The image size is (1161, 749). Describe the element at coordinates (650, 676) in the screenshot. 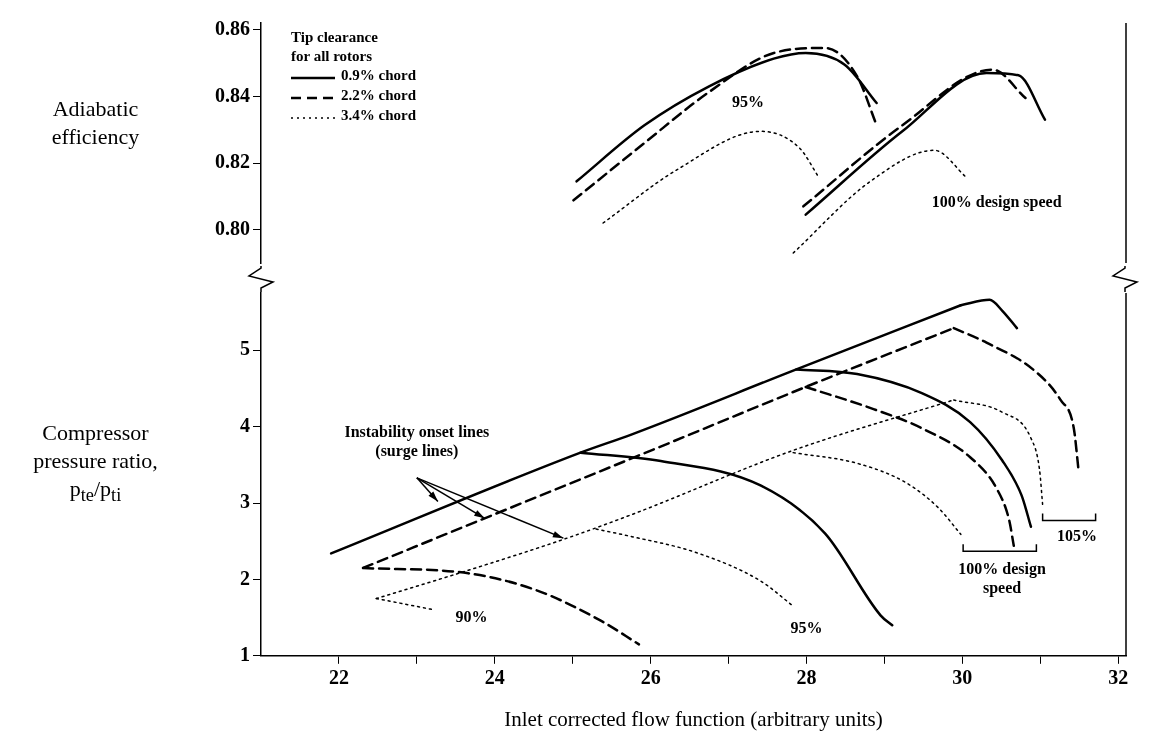

I see `x-tick-label: 26` at that location.